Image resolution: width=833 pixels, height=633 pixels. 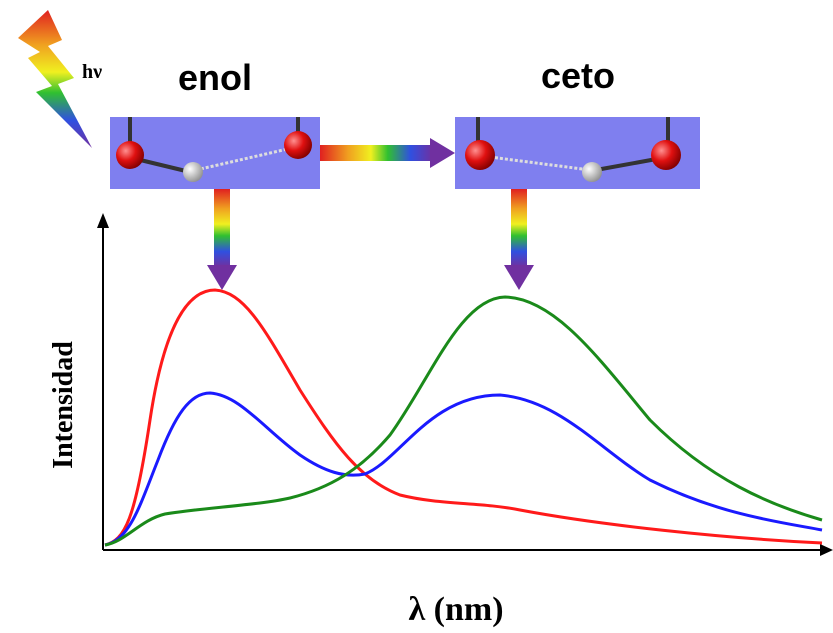 What do you see at coordinates (519, 239) in the screenshot?
I see `ceto-emission-arrow` at bounding box center [519, 239].